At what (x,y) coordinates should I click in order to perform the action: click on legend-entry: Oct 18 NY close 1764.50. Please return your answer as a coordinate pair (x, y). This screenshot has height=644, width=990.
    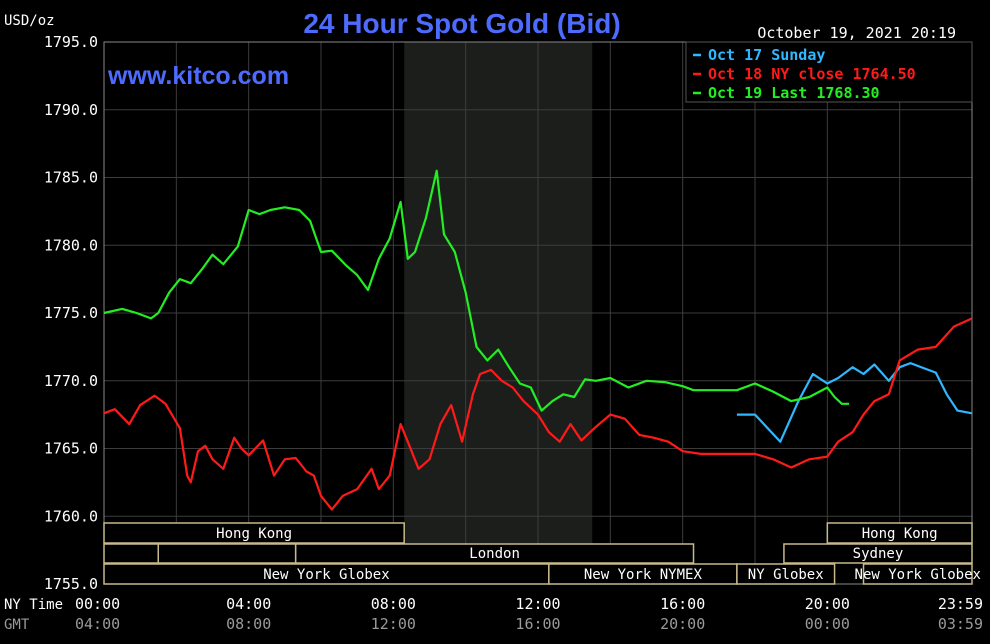
    Looking at the image, I should click on (812, 74).